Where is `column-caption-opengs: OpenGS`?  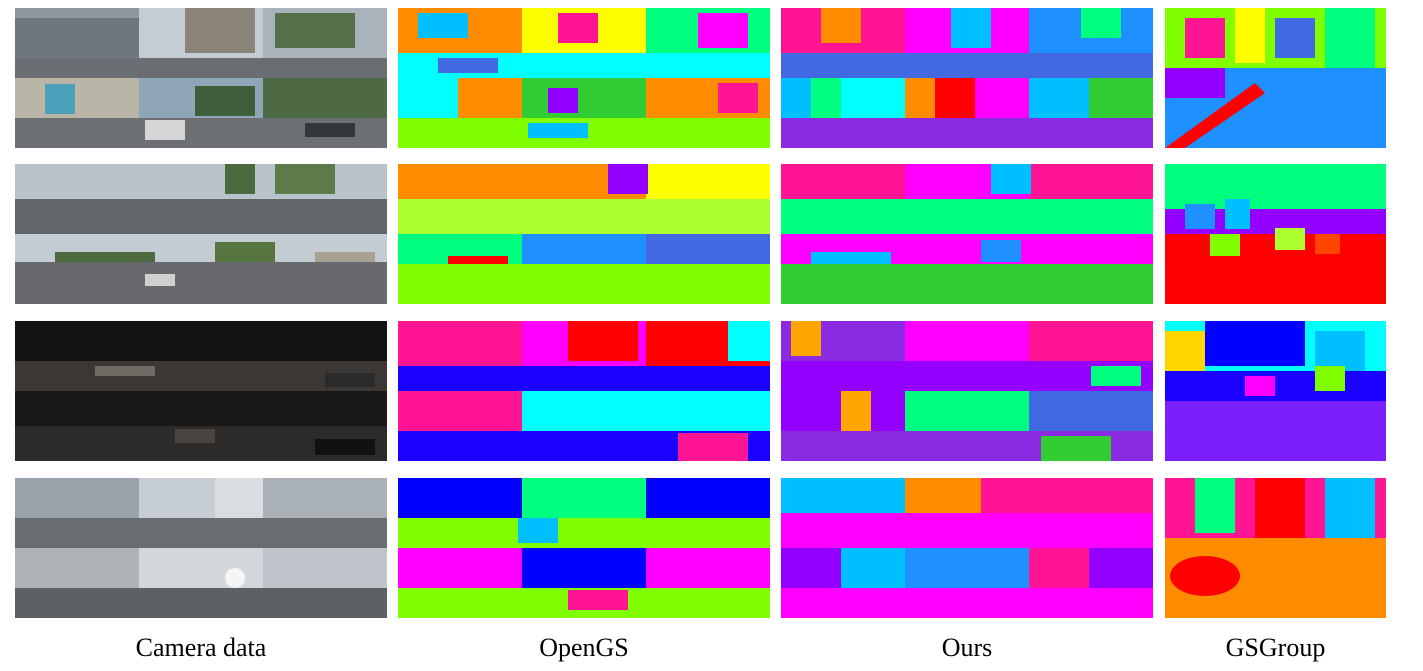 column-caption-opengs: OpenGS is located at coordinates (584, 647).